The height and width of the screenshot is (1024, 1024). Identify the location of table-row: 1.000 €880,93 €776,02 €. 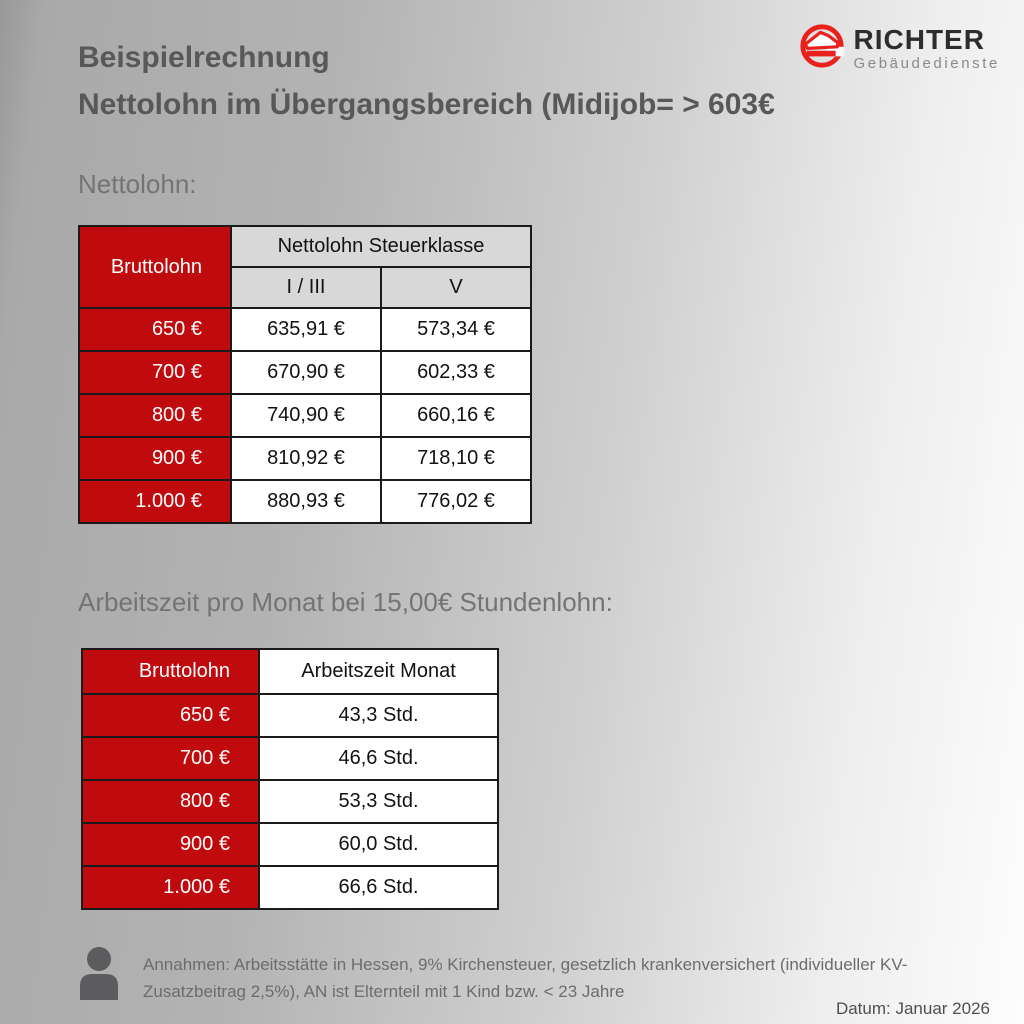
(305, 501).